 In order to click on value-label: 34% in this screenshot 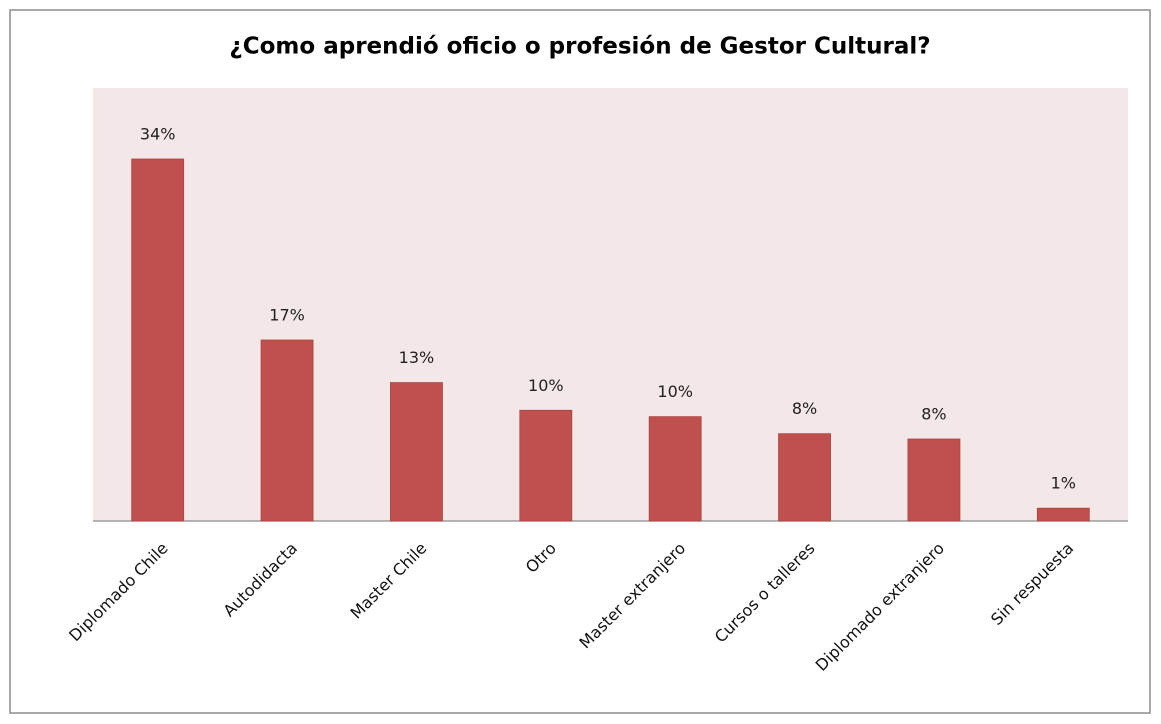, I will do `click(158, 134)`.